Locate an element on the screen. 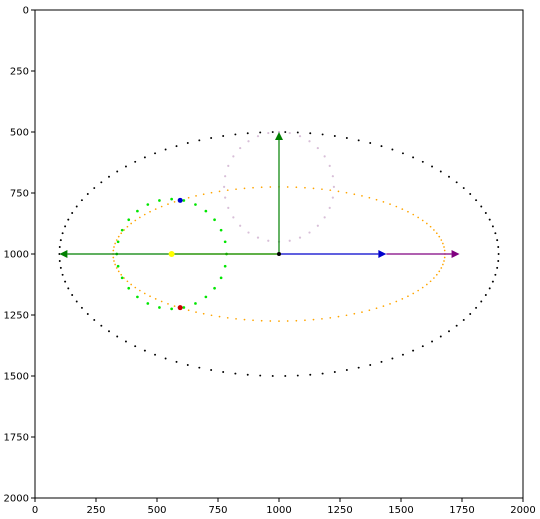 Image resolution: width=540 pixels, height=519 pixels. x-tick-label: 750 is located at coordinates (217, 510).